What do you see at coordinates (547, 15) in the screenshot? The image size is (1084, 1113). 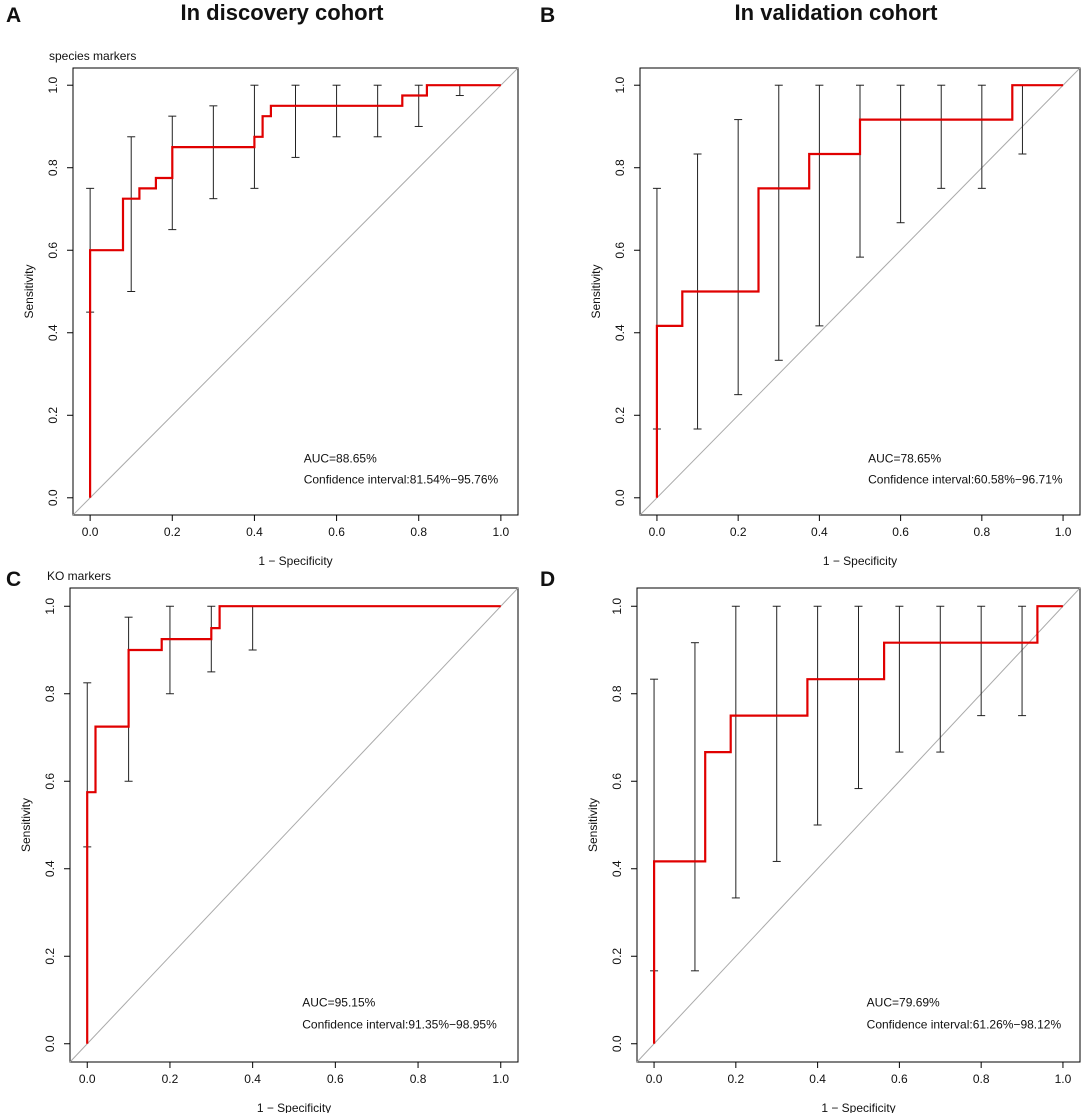 I see `panel-letter: B` at bounding box center [547, 15].